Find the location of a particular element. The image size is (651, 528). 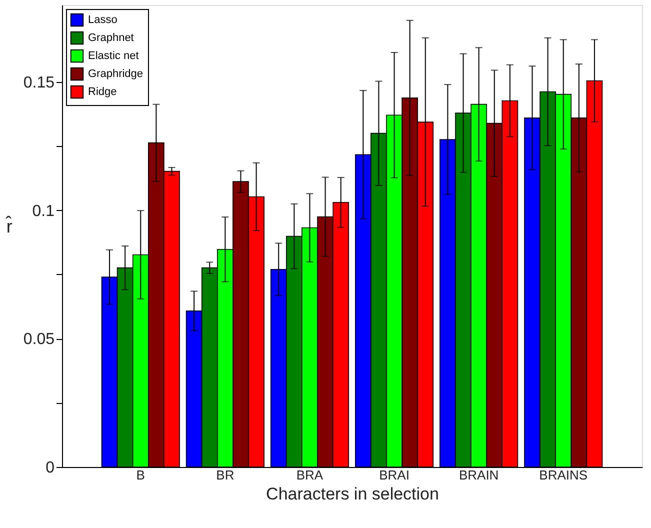

x-tick-label: BRAIN is located at coordinates (478, 475).